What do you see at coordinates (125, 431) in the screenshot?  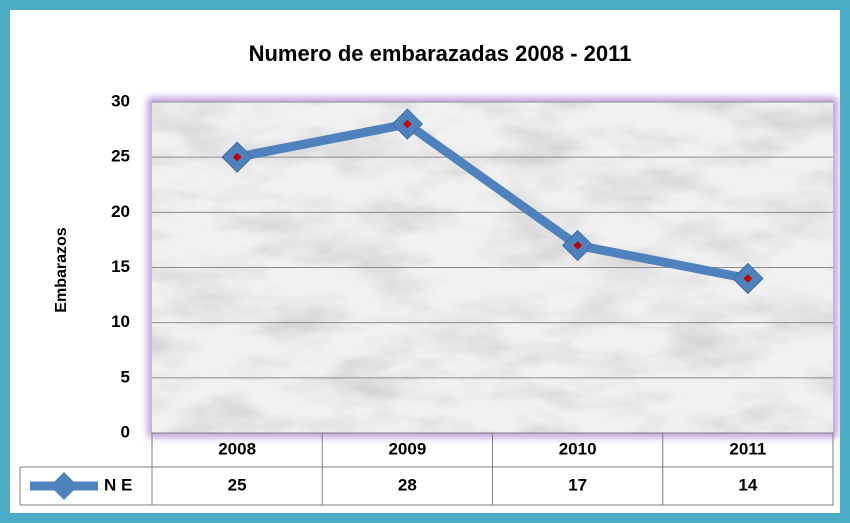 I see `y-tick-label: 0` at bounding box center [125, 431].